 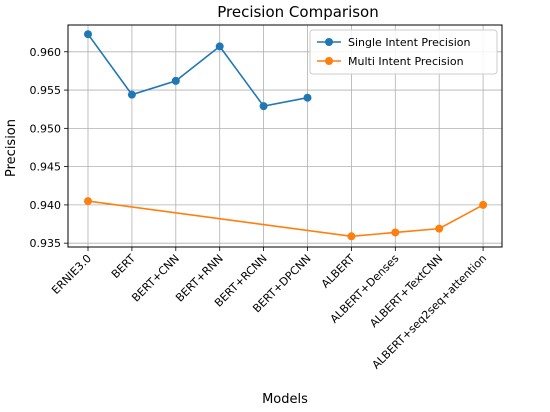 I want to click on legend-label: Single Intent Precision, so click(x=409, y=42).